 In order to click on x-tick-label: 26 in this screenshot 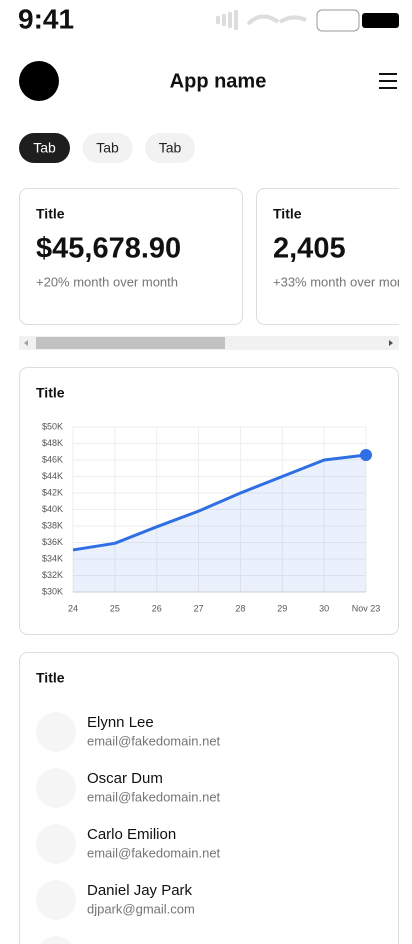, I will do `click(157, 608)`.